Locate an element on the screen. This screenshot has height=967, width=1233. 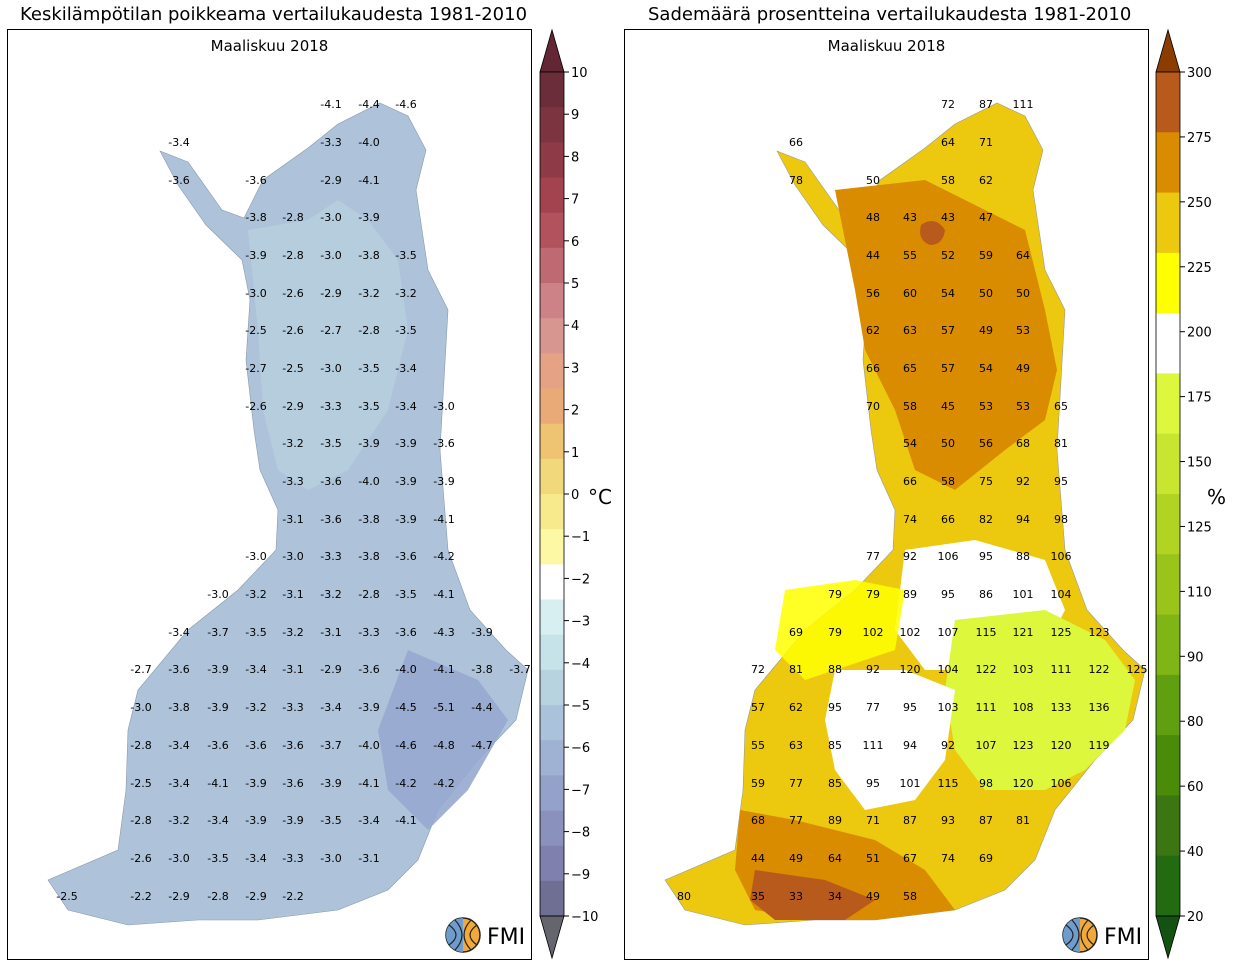
precip-colorbar-tick-label: 250 is located at coordinates (1199, 203).